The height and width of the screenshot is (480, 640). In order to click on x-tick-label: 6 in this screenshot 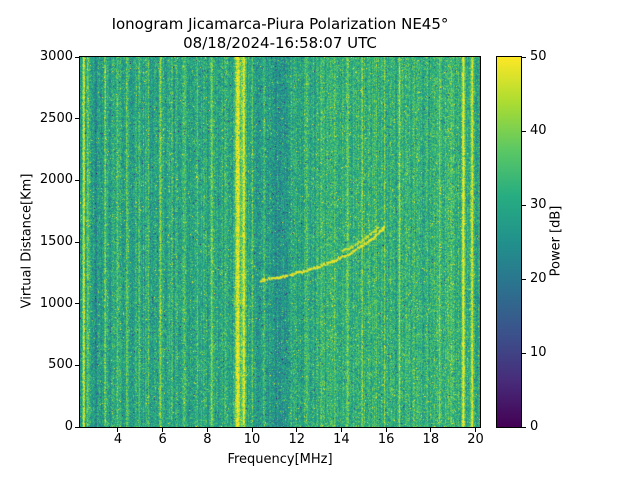, I will do `click(162, 439)`.